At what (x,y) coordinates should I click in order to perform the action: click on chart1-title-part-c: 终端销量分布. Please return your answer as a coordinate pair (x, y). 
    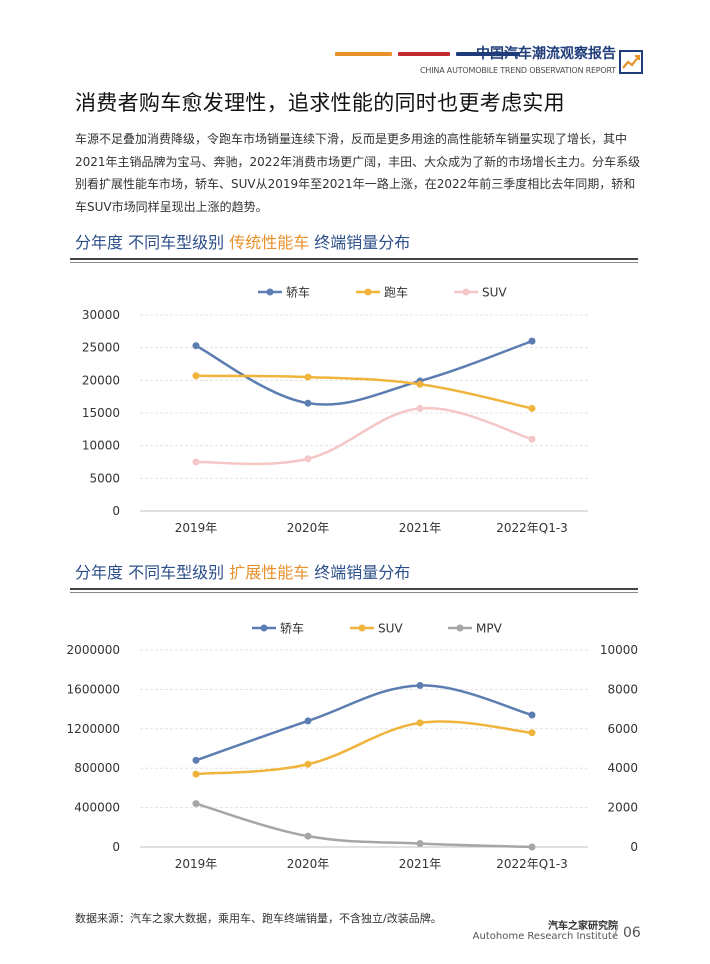
    Looking at the image, I should click on (360, 242).